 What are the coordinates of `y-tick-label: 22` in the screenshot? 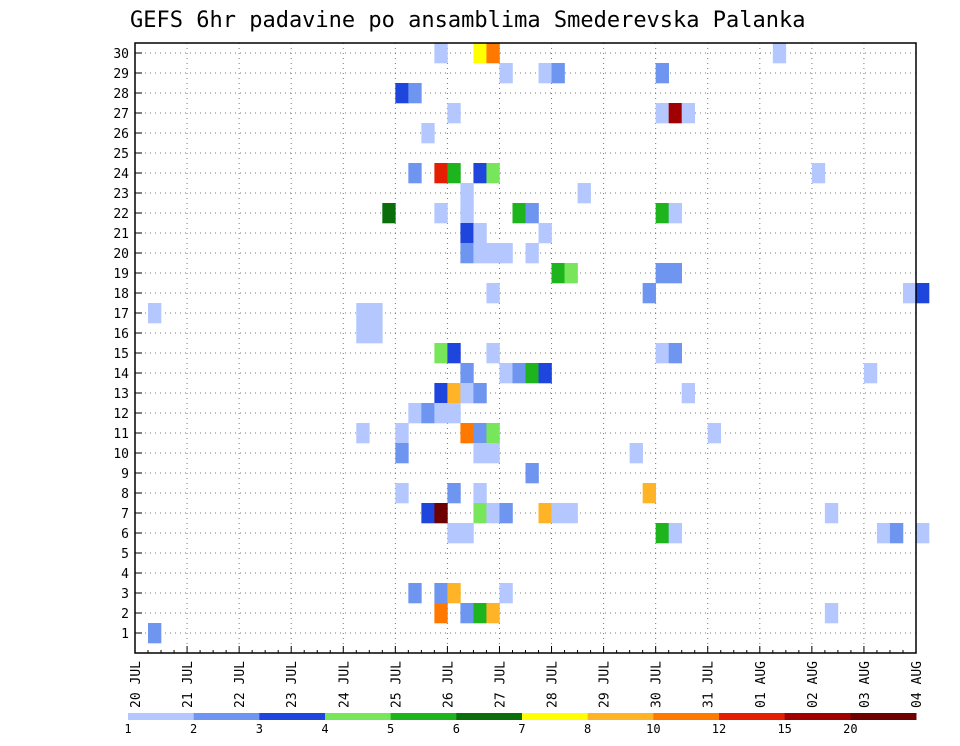 It's located at (121, 214).